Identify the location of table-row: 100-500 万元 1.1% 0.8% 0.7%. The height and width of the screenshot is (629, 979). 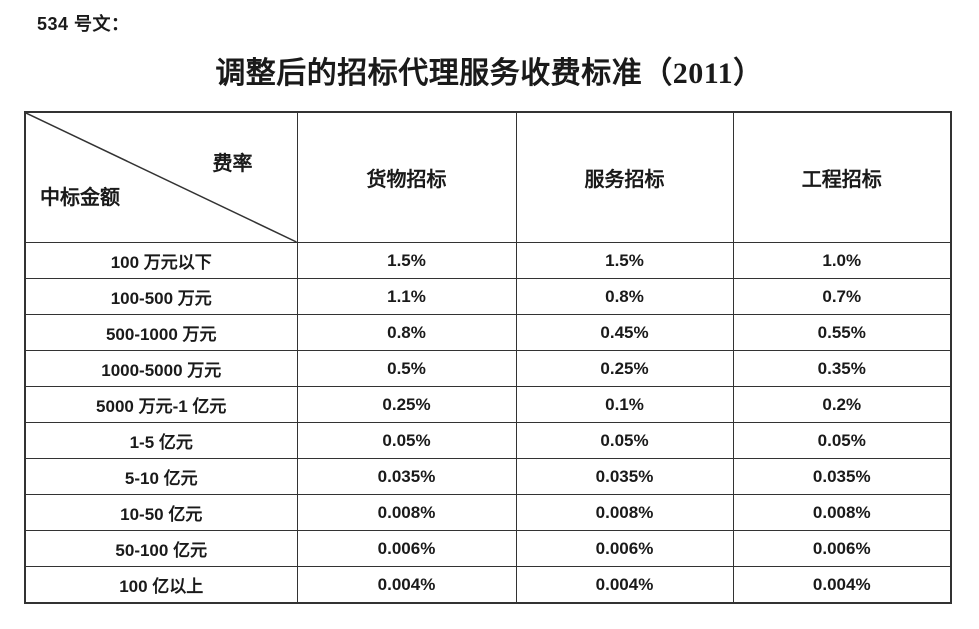
(488, 296).